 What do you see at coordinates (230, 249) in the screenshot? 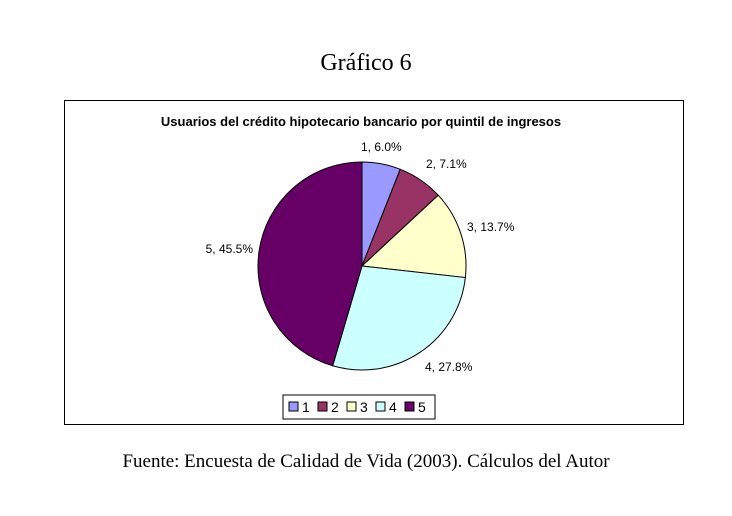
I see `slice-label-5: 5, 45.5%` at bounding box center [230, 249].